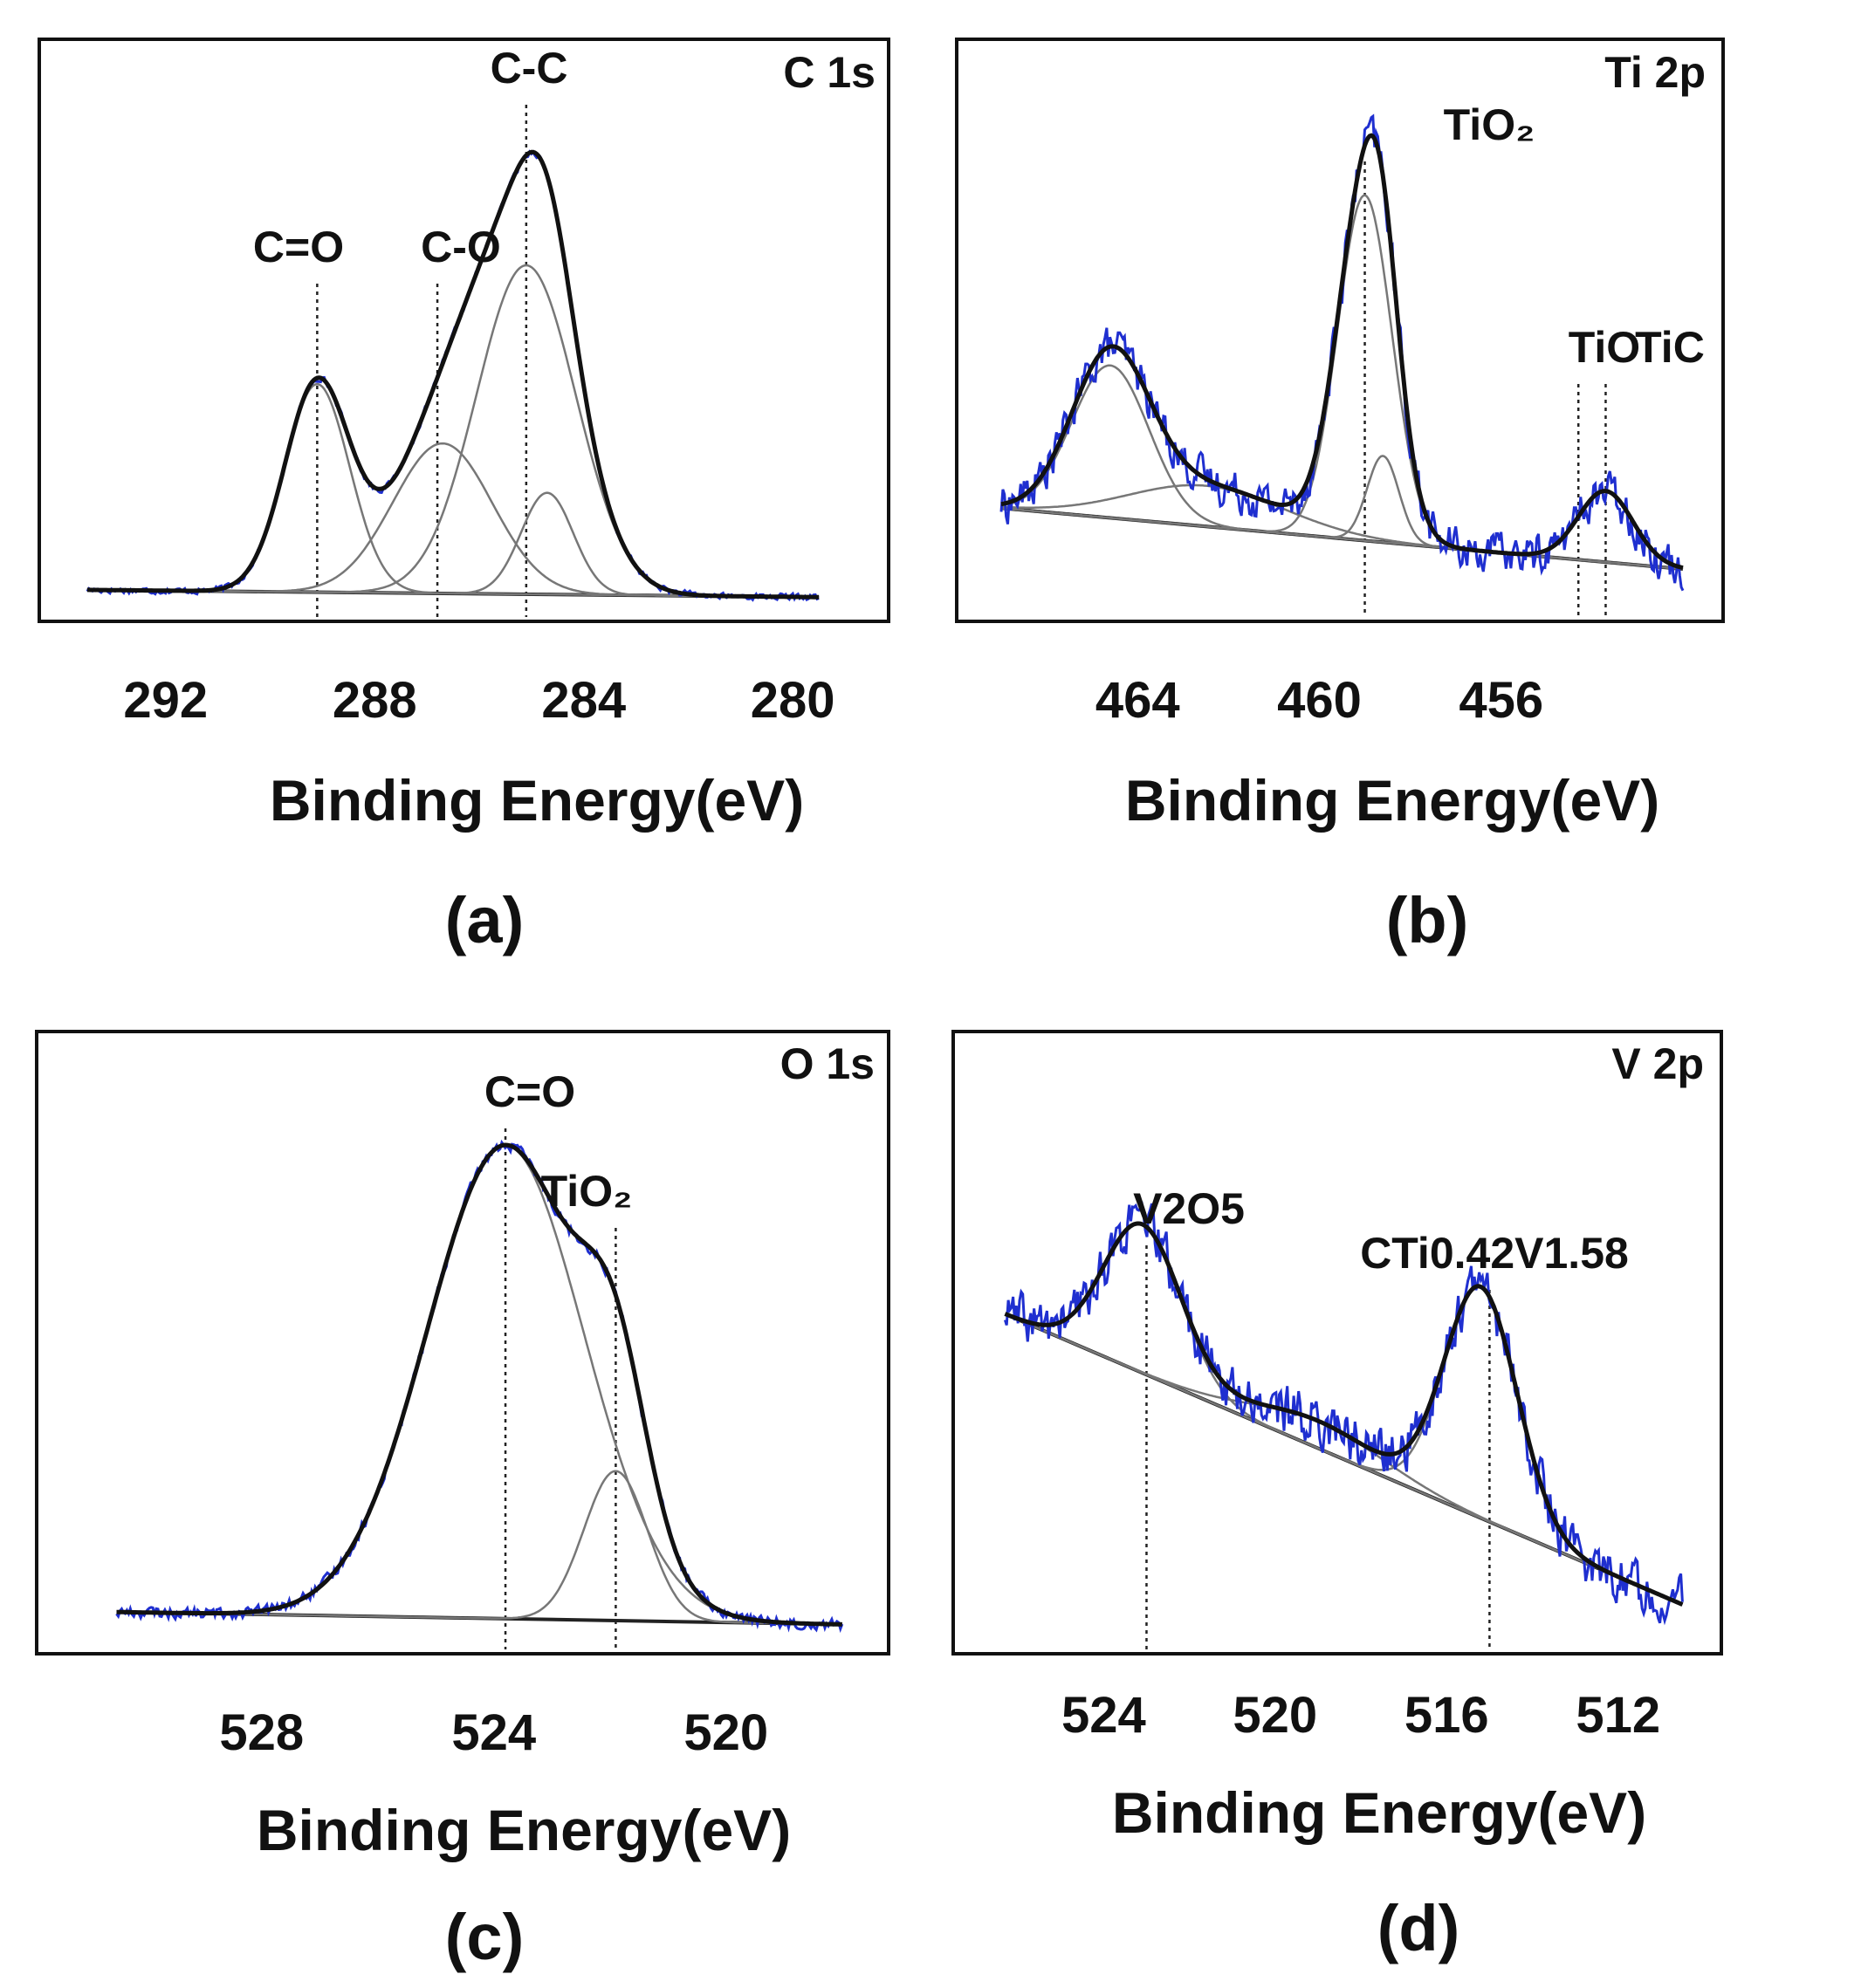  Describe the element at coordinates (1137, 700) in the screenshot. I see `x-tick-label: 464` at that location.